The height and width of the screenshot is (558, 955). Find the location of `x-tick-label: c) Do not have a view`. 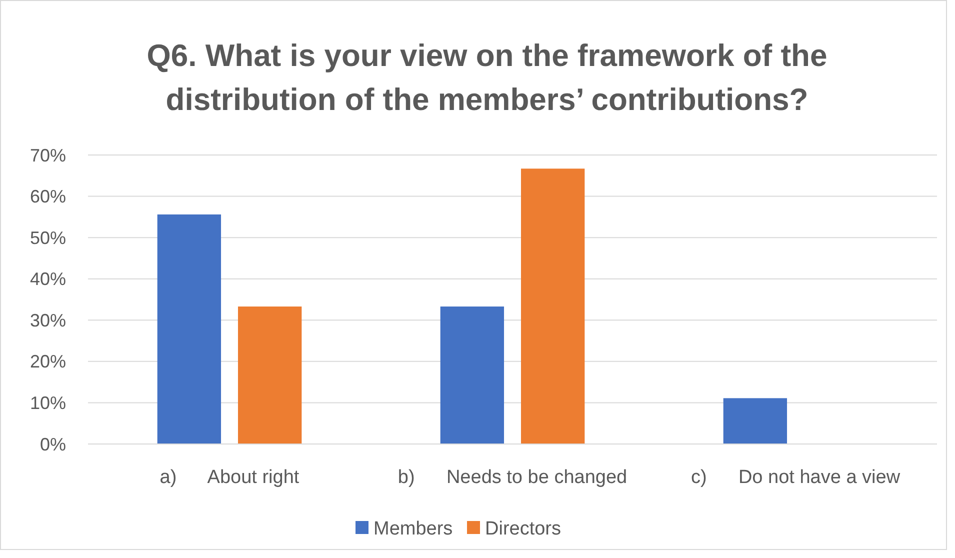

x-tick-label: c) Do not have a view is located at coordinates (795, 477).